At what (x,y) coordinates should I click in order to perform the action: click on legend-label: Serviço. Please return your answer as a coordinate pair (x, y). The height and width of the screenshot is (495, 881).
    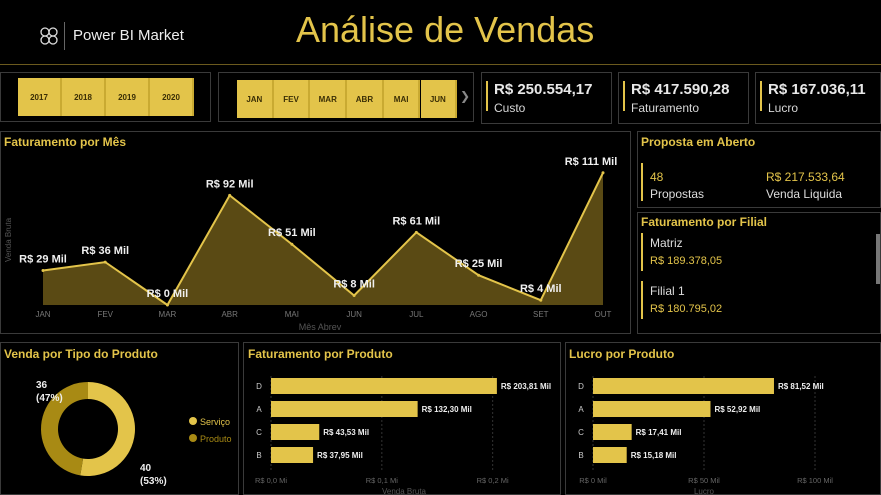
    Looking at the image, I should click on (215, 422).